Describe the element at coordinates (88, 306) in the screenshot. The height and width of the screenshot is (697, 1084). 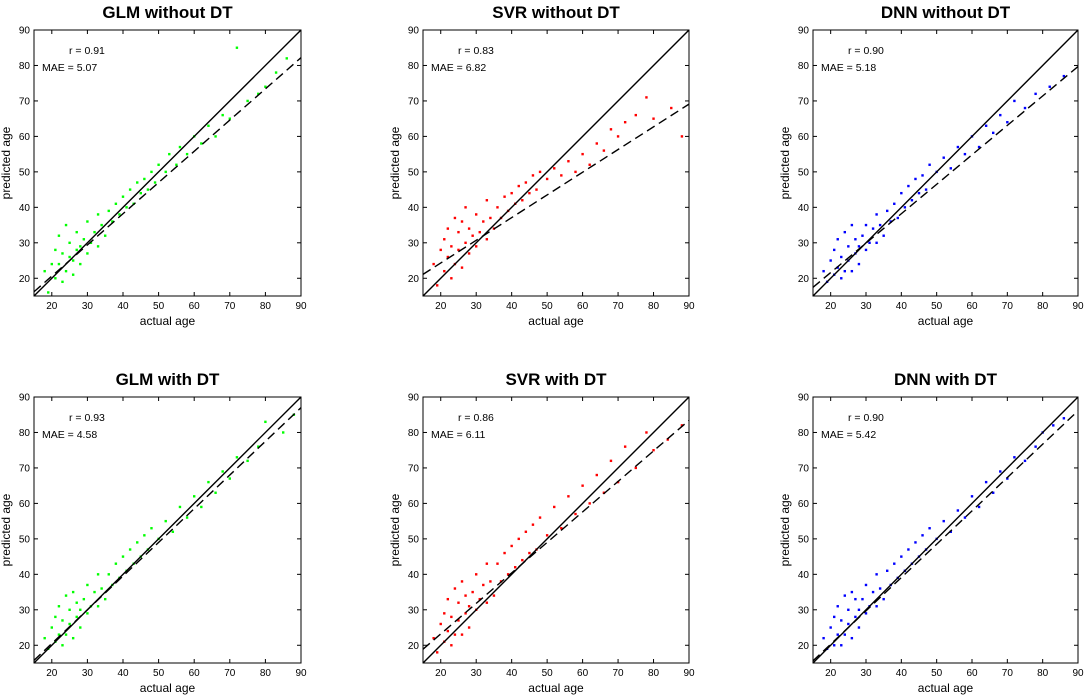
I see `x-tick-label: 30` at that location.